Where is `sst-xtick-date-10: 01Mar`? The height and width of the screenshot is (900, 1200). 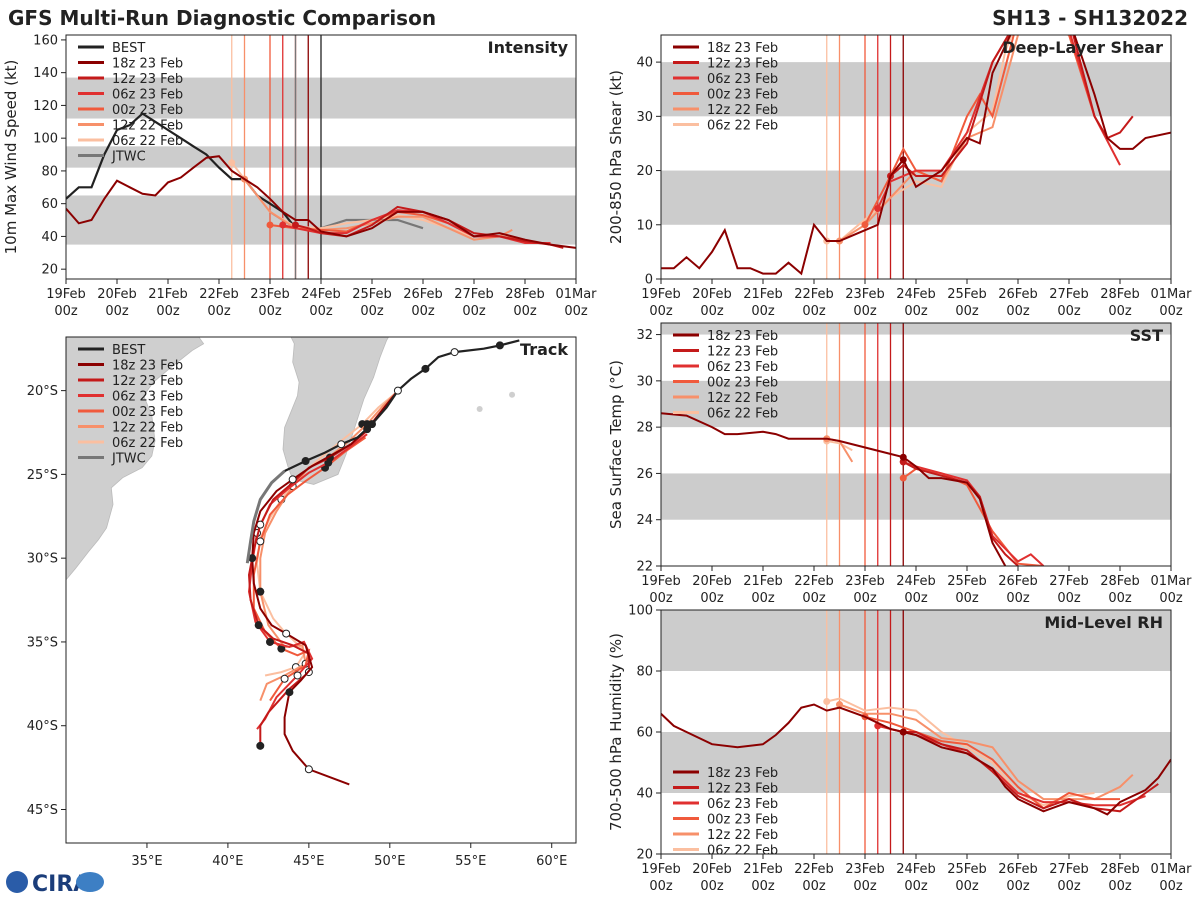
sst-xtick-date-10: 01Mar is located at coordinates (1171, 581).